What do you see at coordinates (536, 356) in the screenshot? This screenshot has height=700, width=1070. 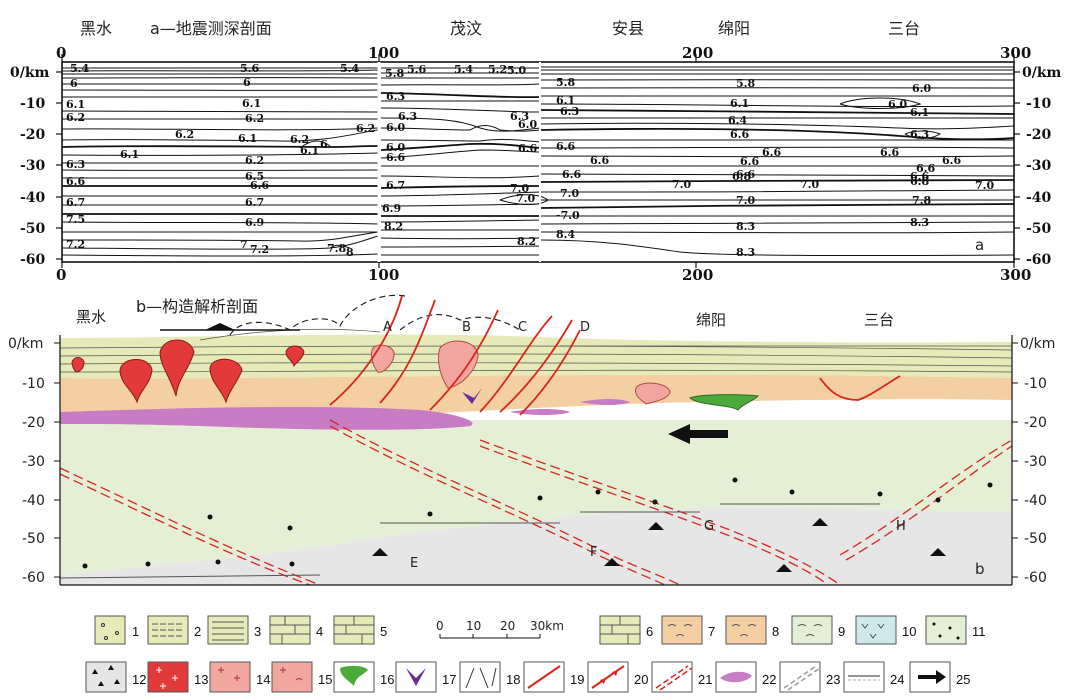 I see `sediment-layer` at bounding box center [536, 356].